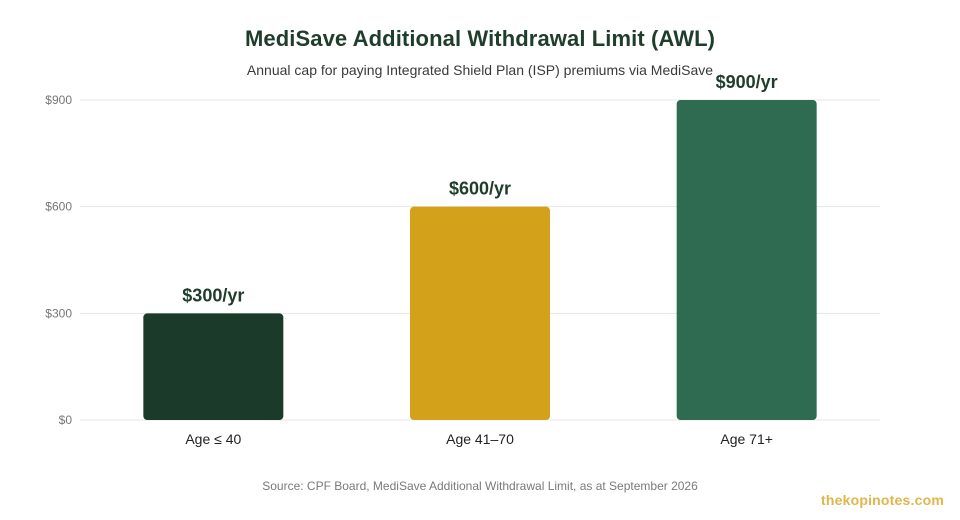 The height and width of the screenshot is (520, 960). Describe the element at coordinates (58, 313) in the screenshot. I see `y-tick-label: $300` at that location.